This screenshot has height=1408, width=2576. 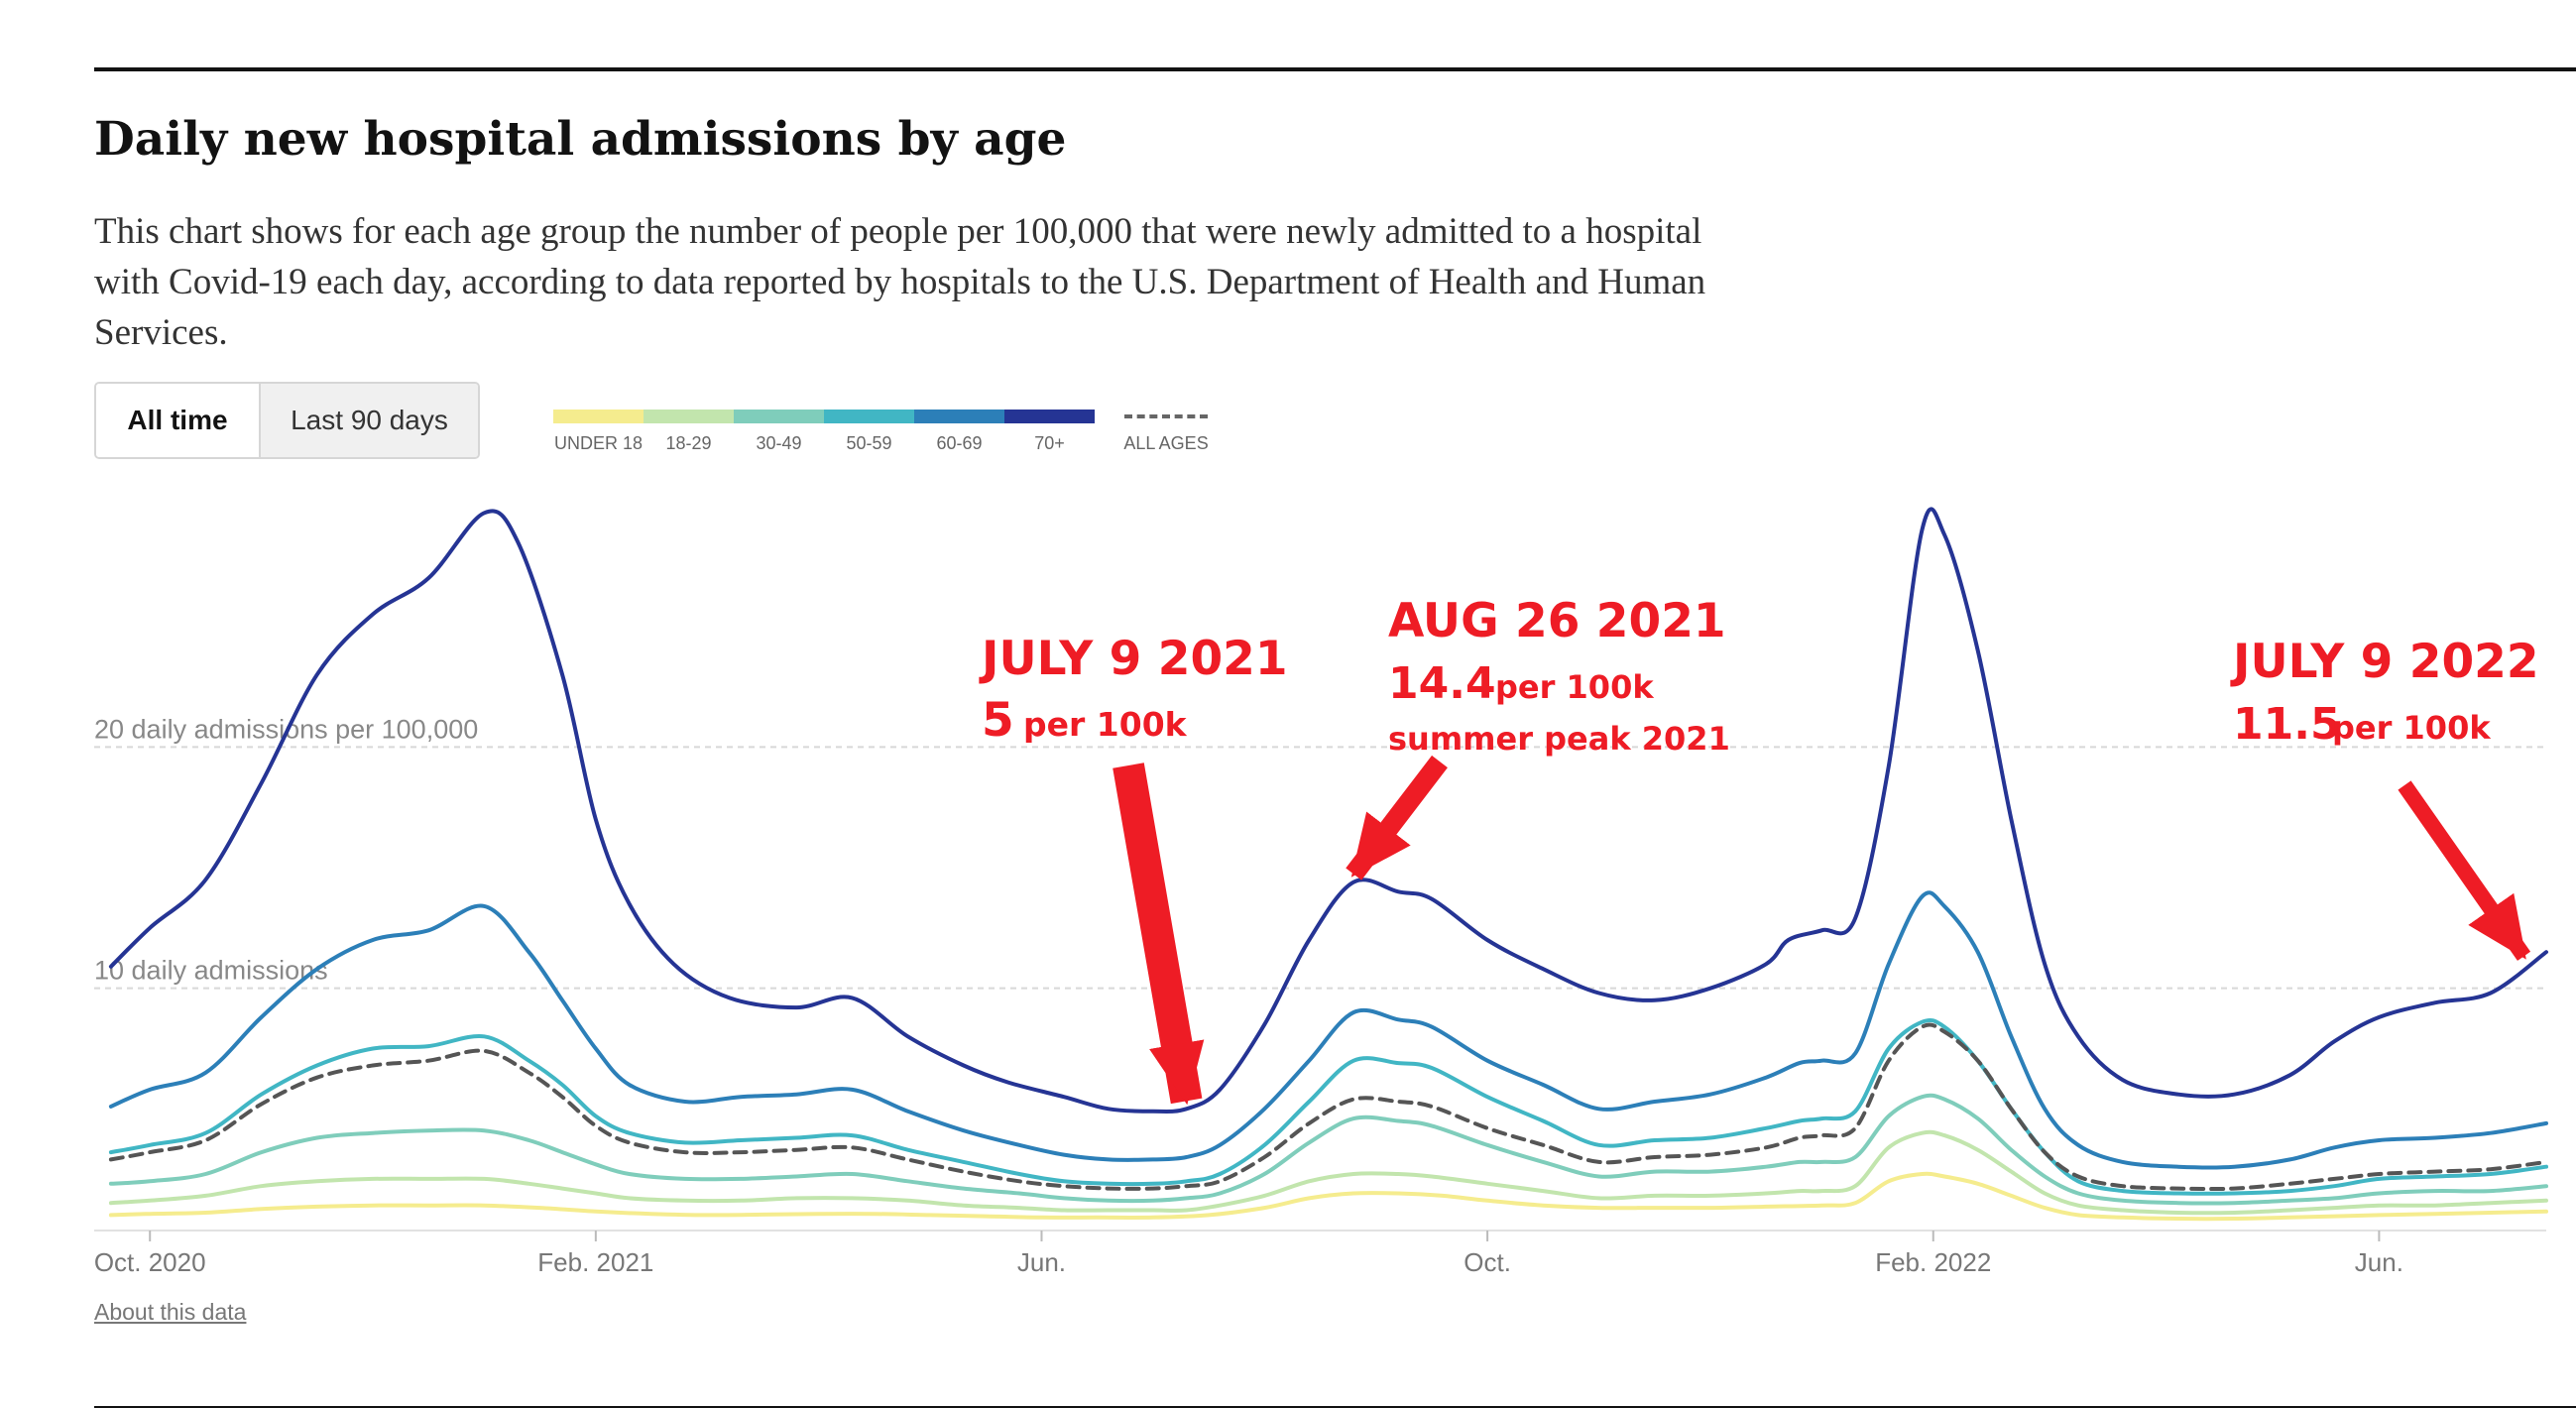 I want to click on bottom-rule, so click(x=1335, y=1407).